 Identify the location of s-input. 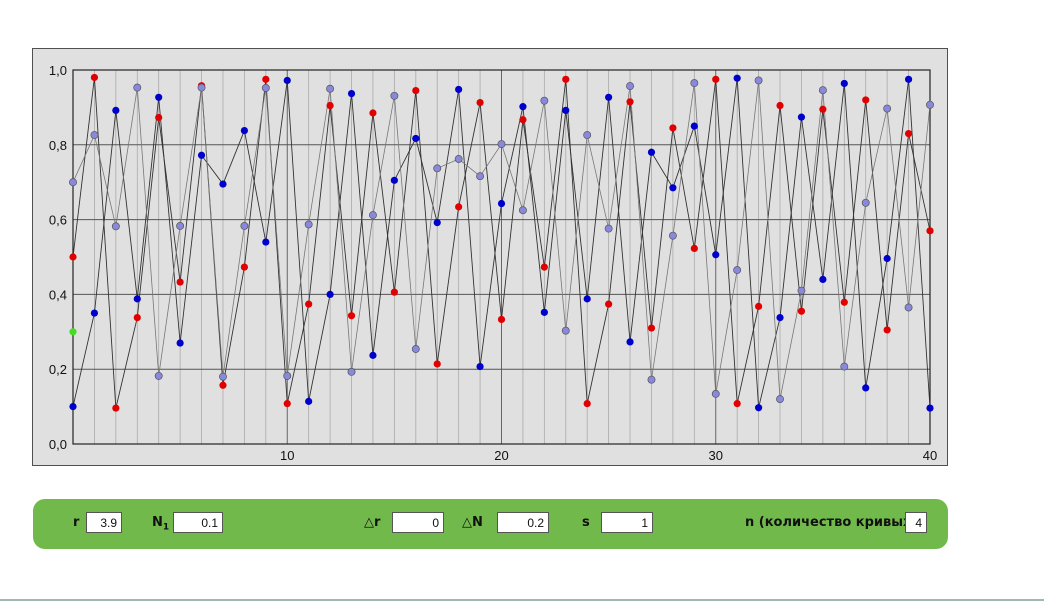
(627, 522).